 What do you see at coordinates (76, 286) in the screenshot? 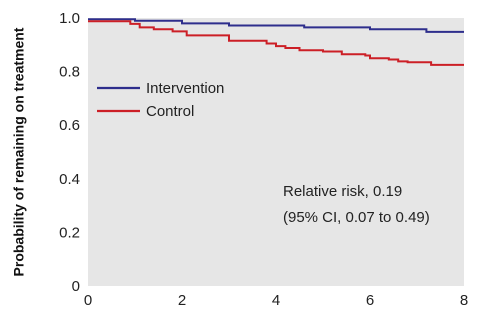
I see `y-tick-label: 0` at bounding box center [76, 286].